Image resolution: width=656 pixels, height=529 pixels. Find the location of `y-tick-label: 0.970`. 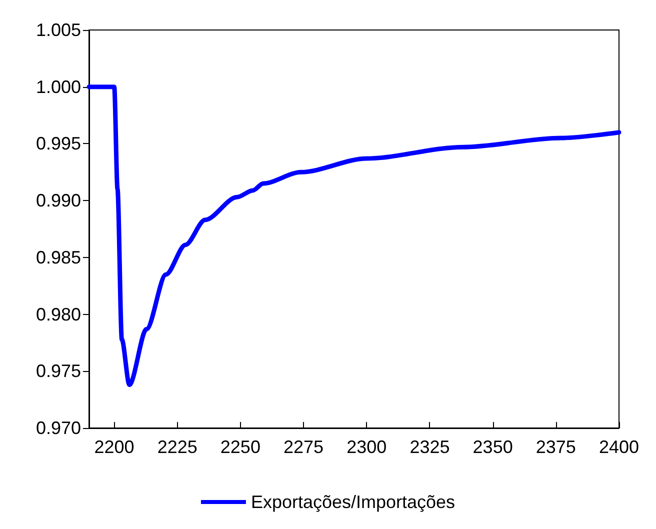

y-tick-label: 0.970 is located at coordinates (58, 428).